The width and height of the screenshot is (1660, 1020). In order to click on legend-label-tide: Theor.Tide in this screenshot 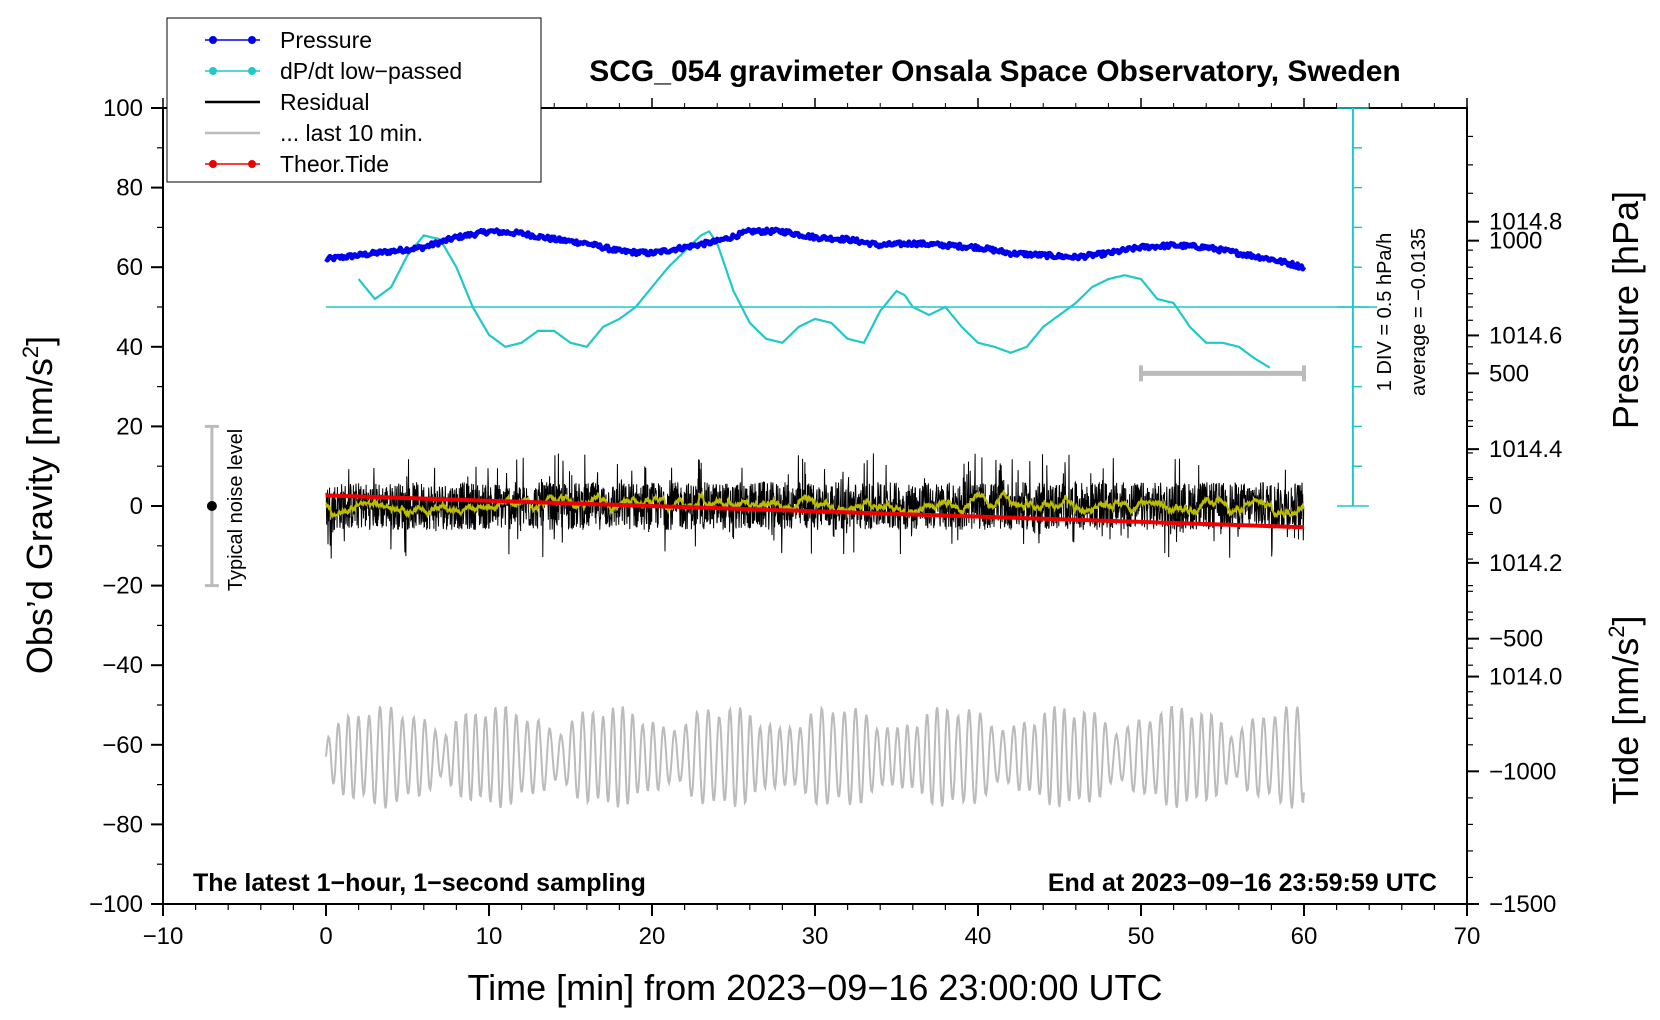, I will do `click(334, 164)`.